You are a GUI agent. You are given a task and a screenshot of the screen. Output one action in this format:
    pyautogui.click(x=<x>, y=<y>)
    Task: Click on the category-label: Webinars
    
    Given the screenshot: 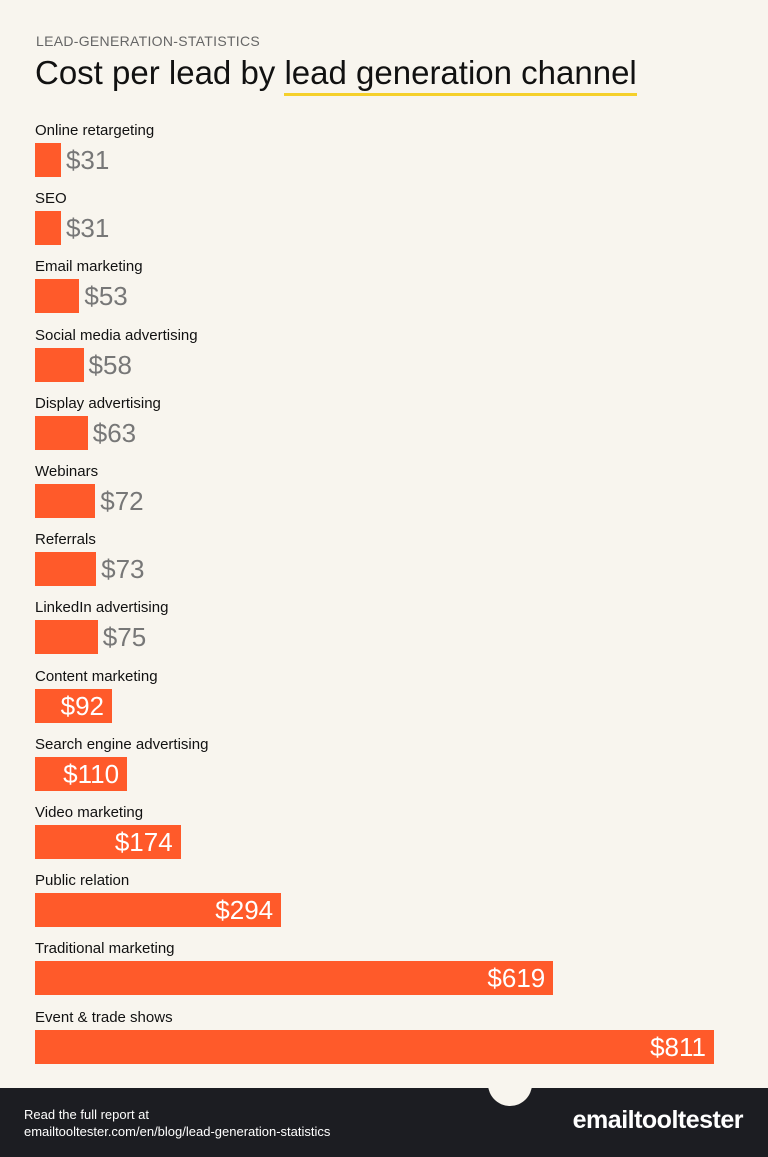 What is the action you would take?
    pyautogui.click(x=67, y=471)
    